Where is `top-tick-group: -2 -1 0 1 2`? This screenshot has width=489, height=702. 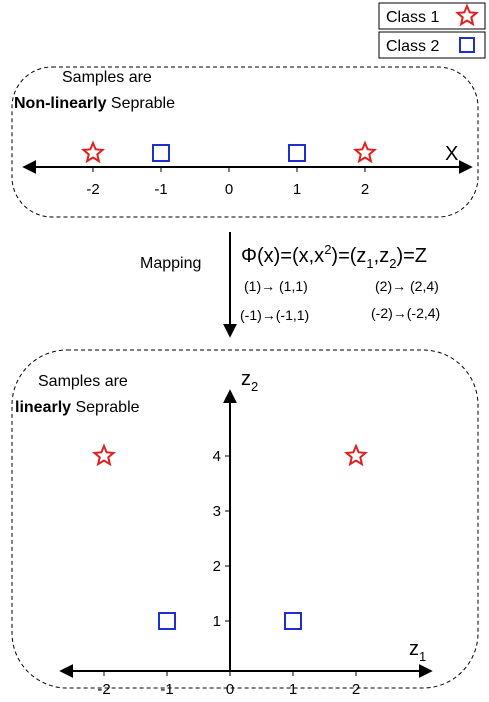
top-tick-group: -2 -1 0 1 2 is located at coordinates (227, 182).